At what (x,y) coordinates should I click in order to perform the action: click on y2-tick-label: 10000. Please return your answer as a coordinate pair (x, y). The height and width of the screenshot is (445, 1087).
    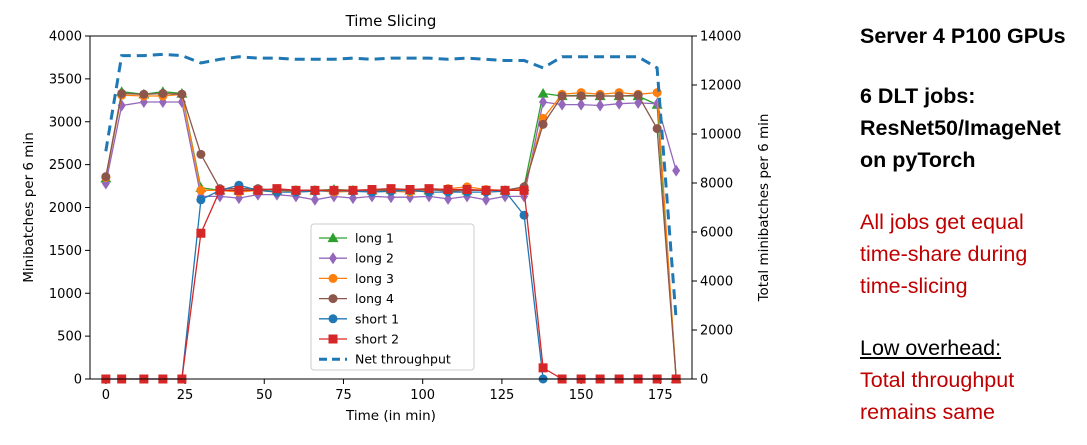
    Looking at the image, I should click on (720, 135).